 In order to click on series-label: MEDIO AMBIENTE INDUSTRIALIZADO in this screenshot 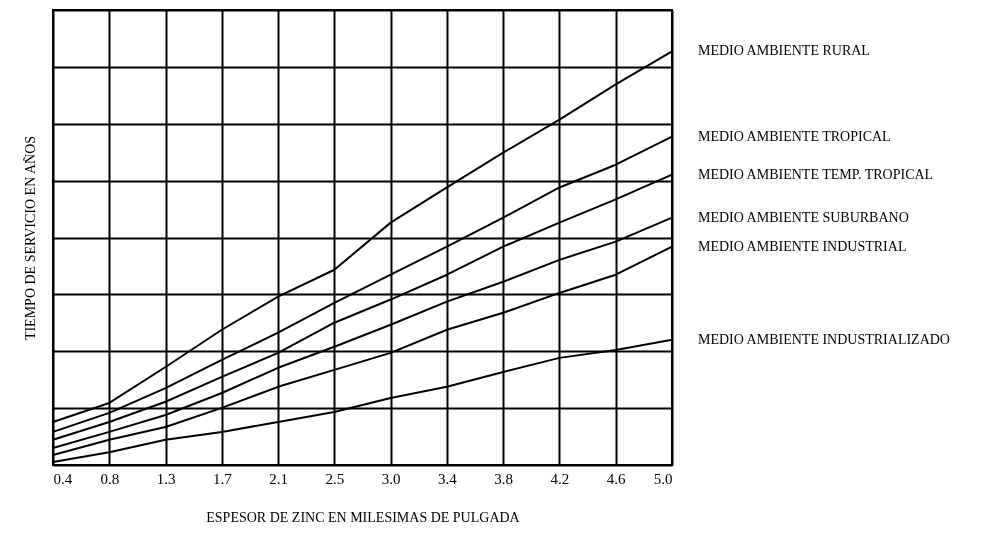, I will do `click(824, 339)`.